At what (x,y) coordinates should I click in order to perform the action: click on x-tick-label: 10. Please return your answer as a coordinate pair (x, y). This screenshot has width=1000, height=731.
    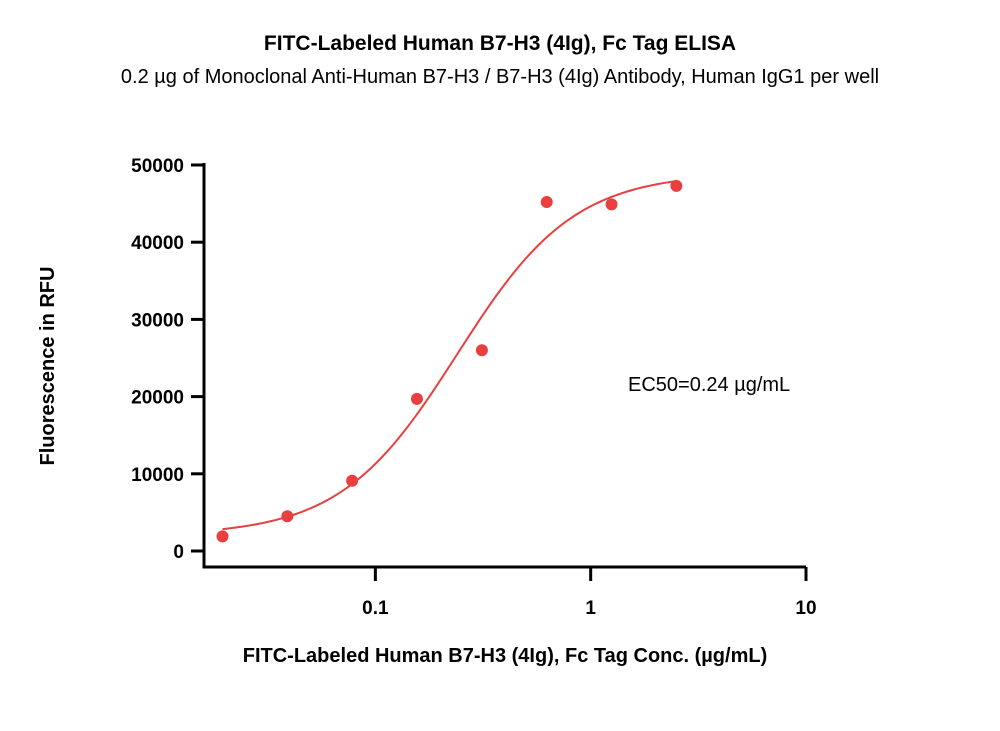
    Looking at the image, I should click on (805, 608).